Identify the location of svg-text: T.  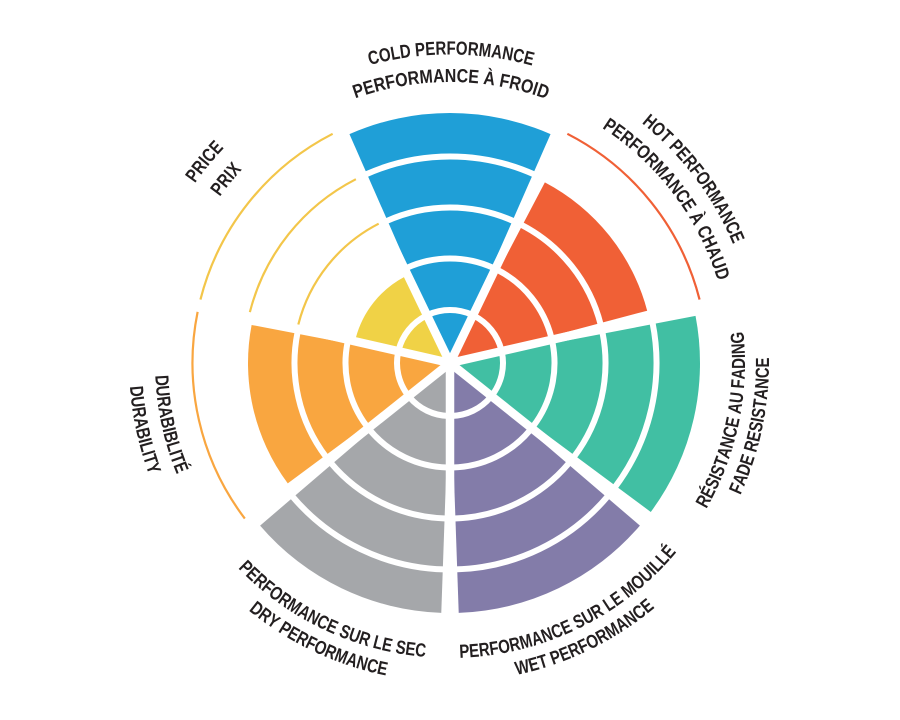
(760, 403).